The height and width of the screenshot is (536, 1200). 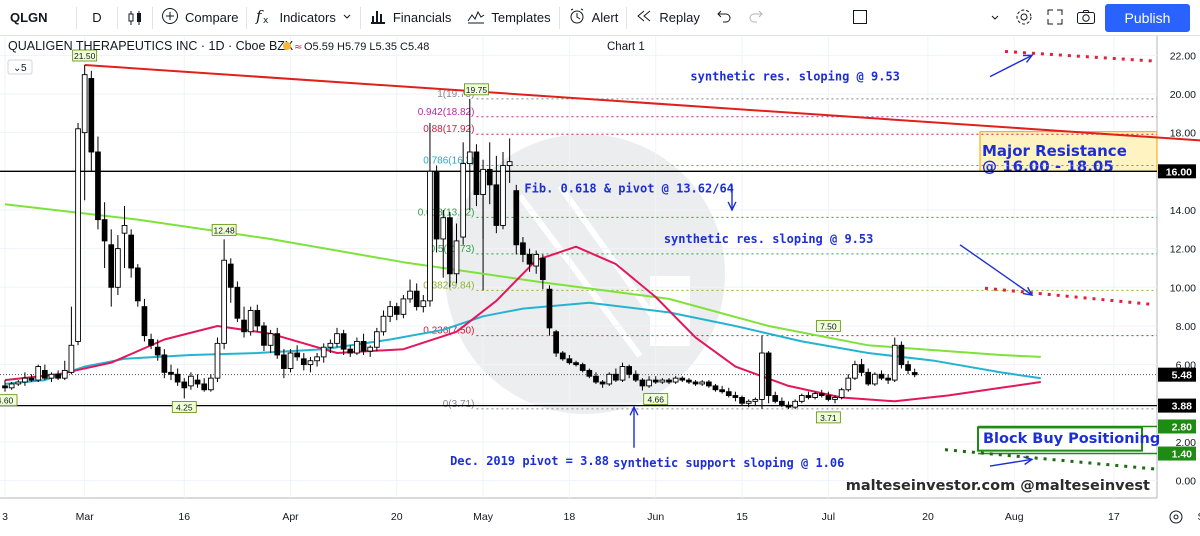 I want to click on time-tick-label: Jun, so click(x=655, y=517).